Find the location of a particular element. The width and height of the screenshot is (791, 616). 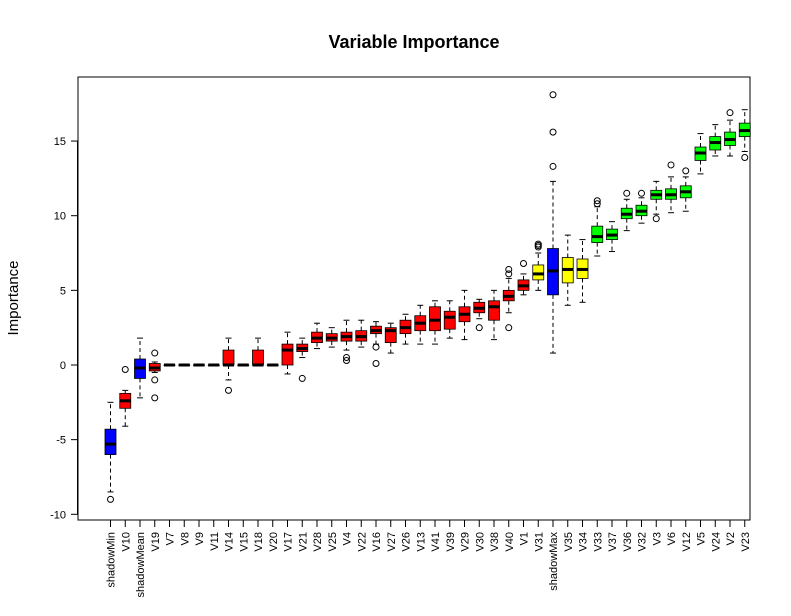

box-V13 is located at coordinates (420, 324).